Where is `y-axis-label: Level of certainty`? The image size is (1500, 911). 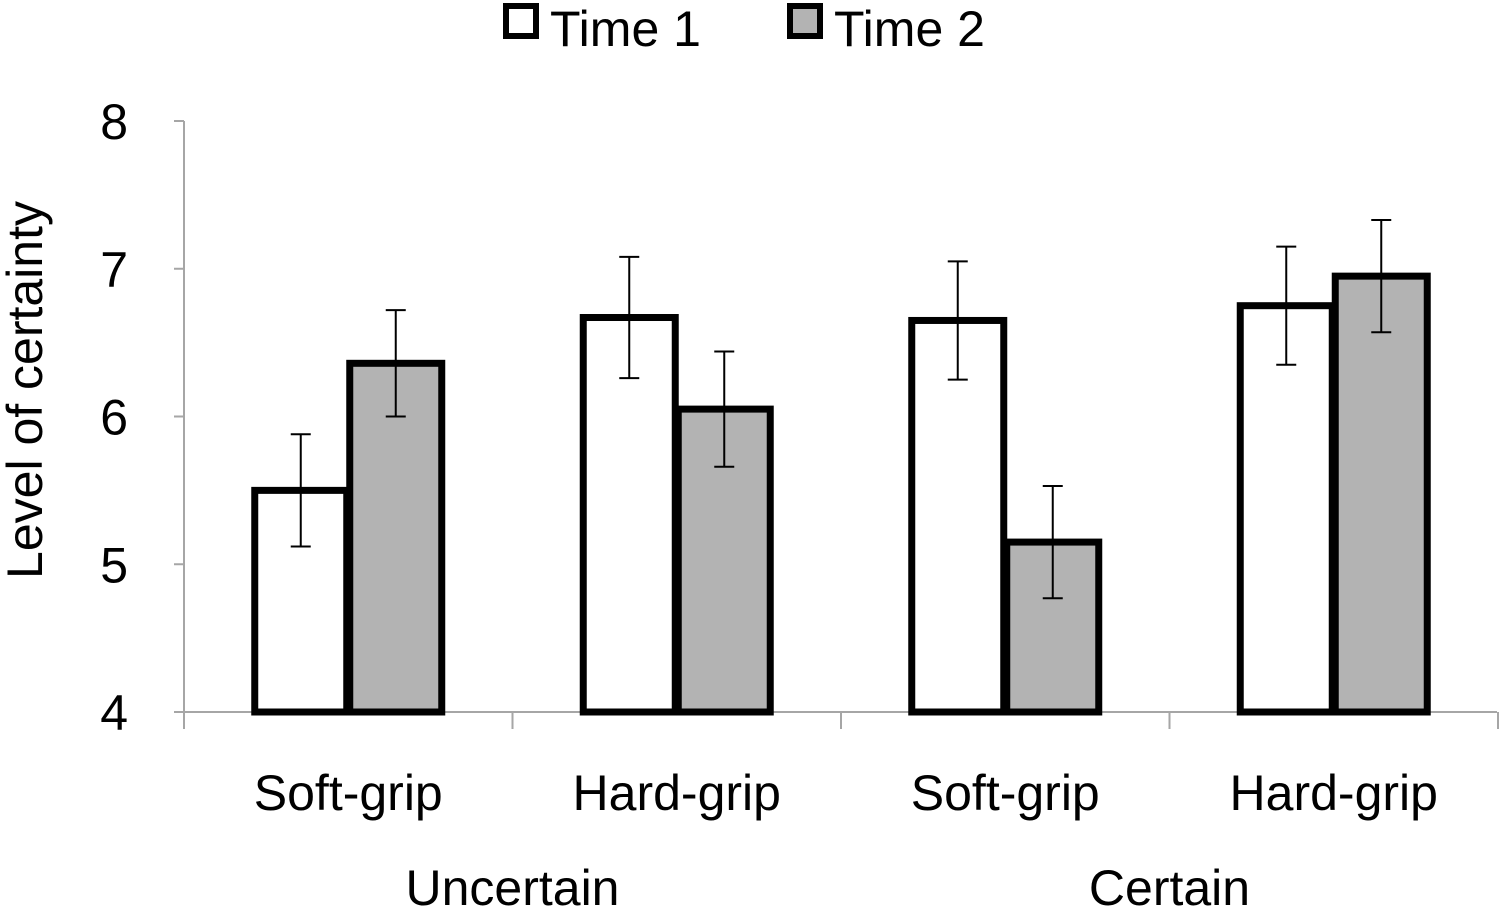 y-axis-label: Level of certainty is located at coordinates (26, 390).